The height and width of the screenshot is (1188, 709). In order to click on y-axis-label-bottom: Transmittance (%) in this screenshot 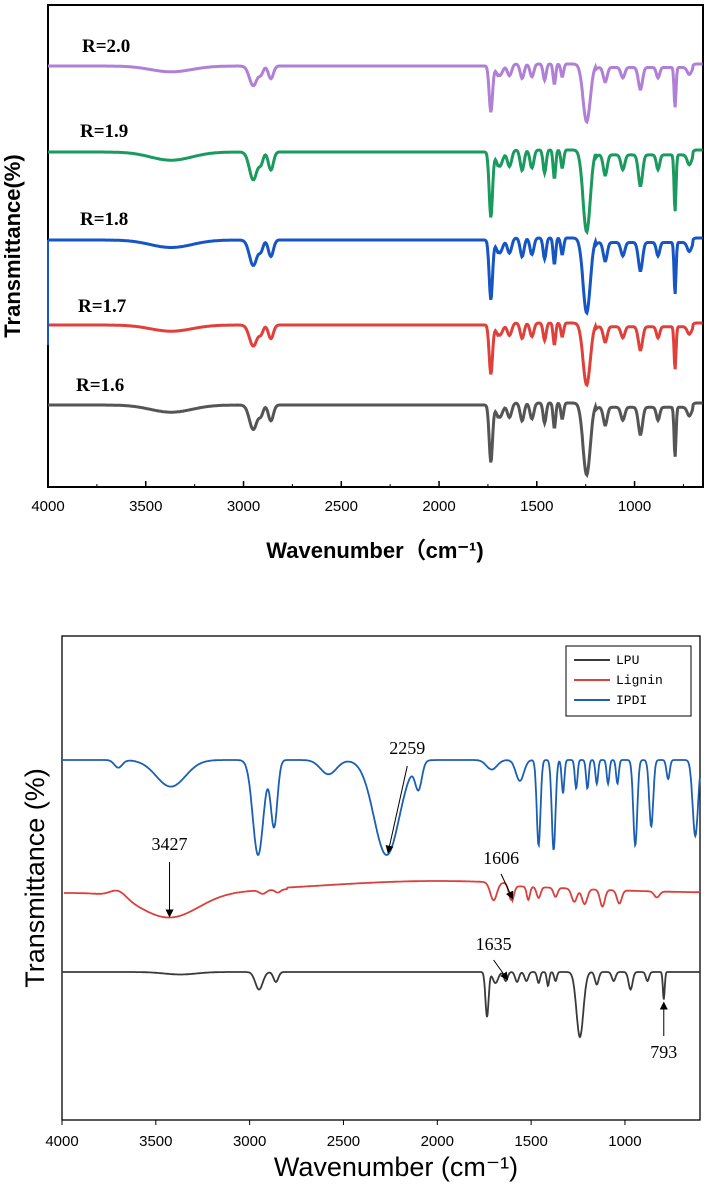, I will do `click(35, 878)`.